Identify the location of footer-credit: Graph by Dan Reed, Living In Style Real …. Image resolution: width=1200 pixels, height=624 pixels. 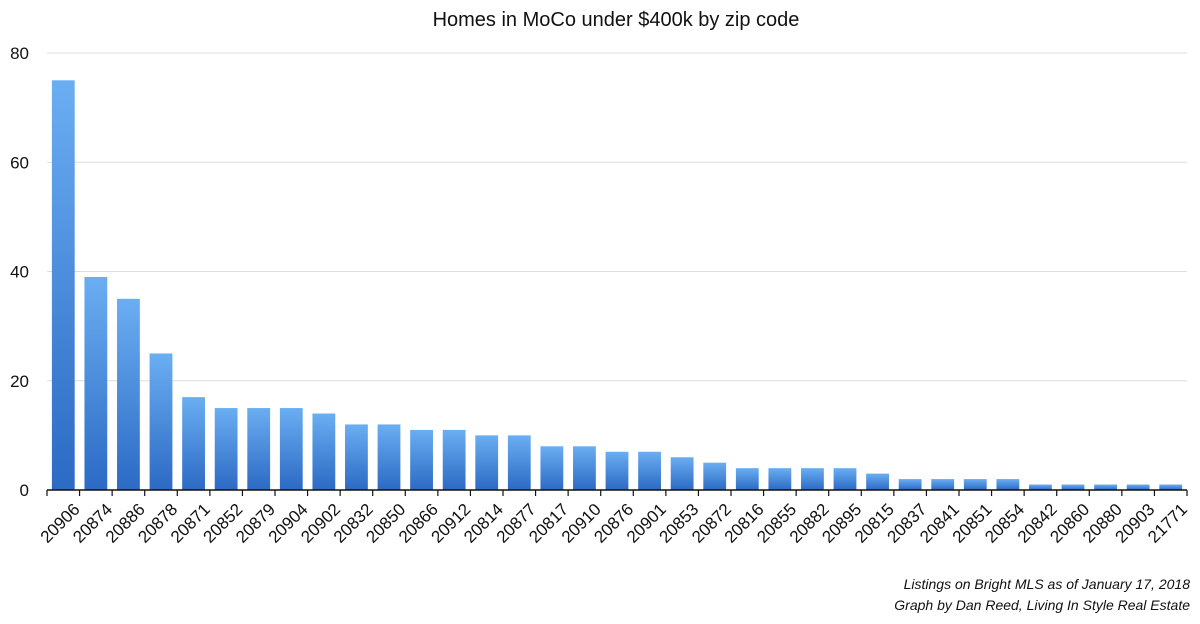
(1042, 605).